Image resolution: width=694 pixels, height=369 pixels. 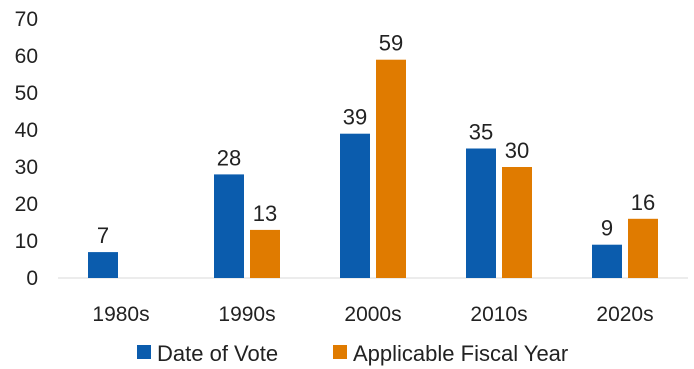 I want to click on category-labels: 1980s 1990s 2000s 2010s 2020s, so click(x=372, y=314).